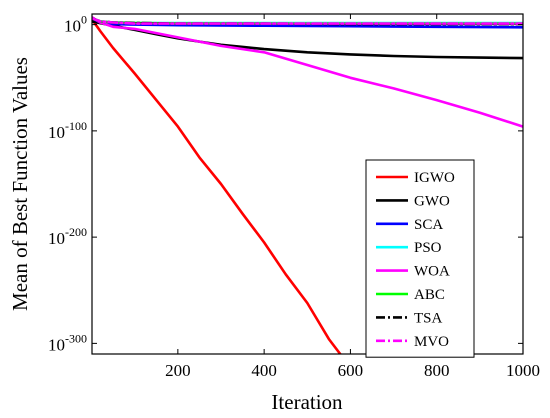 This screenshot has width=550, height=418. Describe the element at coordinates (432, 272) in the screenshot. I see `legend-label-woa: WOA` at that location.